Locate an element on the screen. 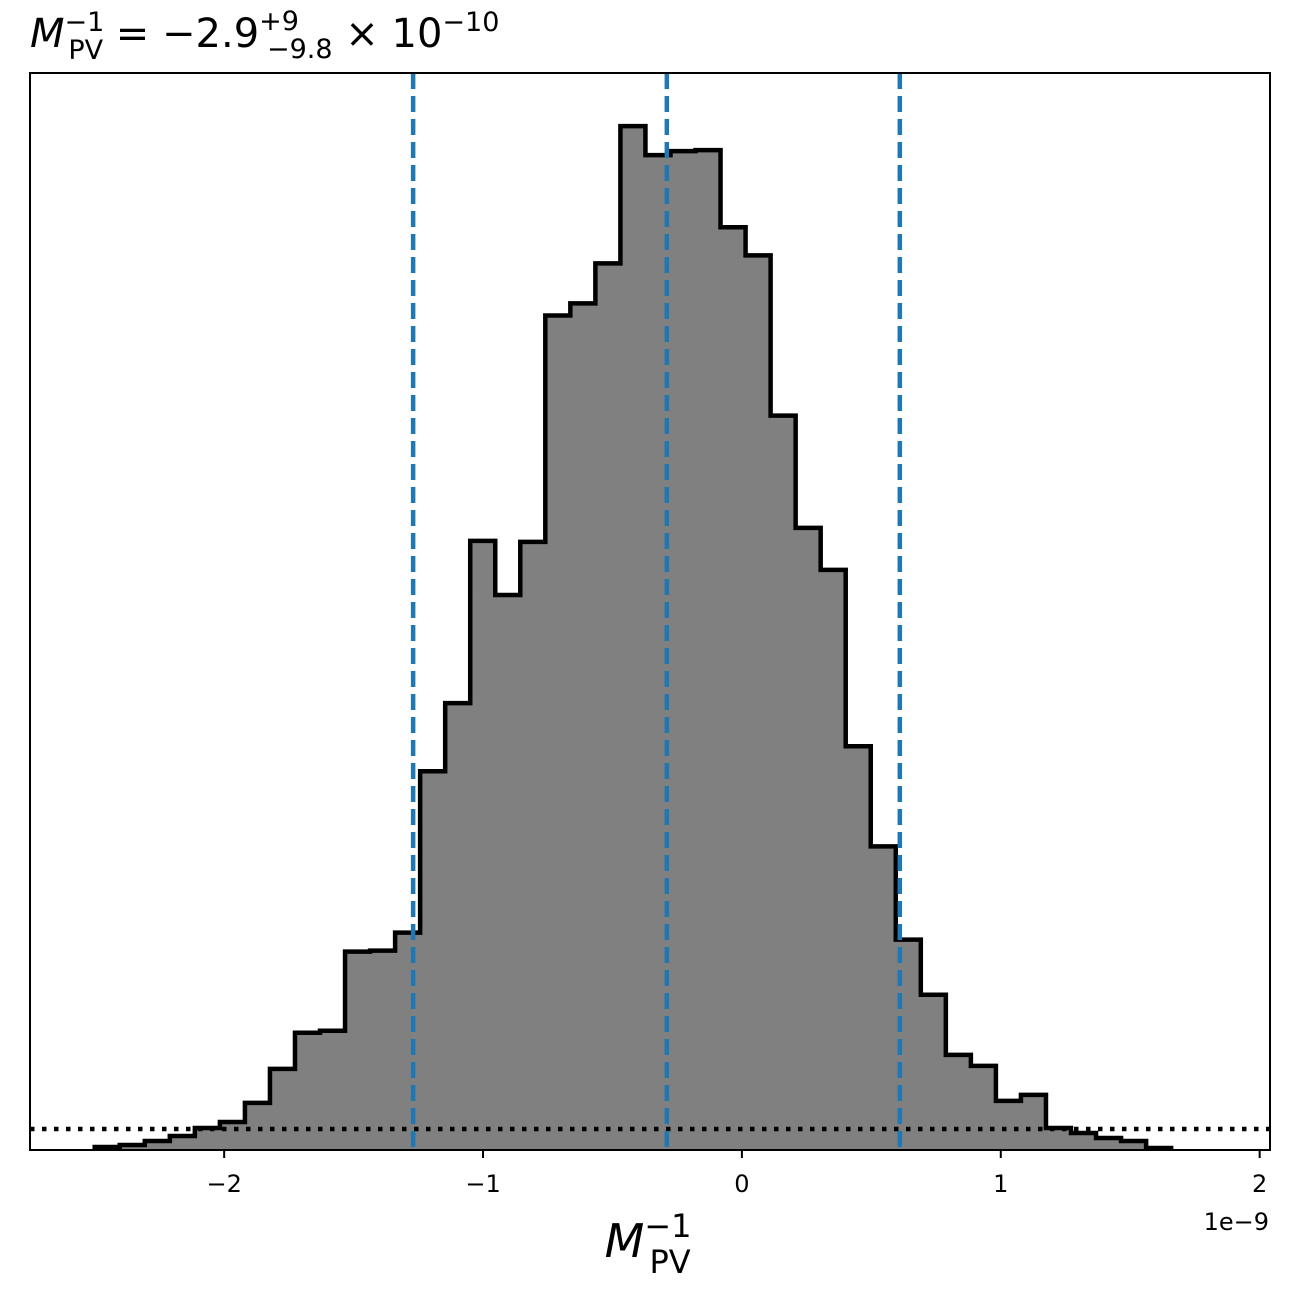 The width and height of the screenshot is (1289, 1293). x-tick-label: −2 is located at coordinates (223, 1184).